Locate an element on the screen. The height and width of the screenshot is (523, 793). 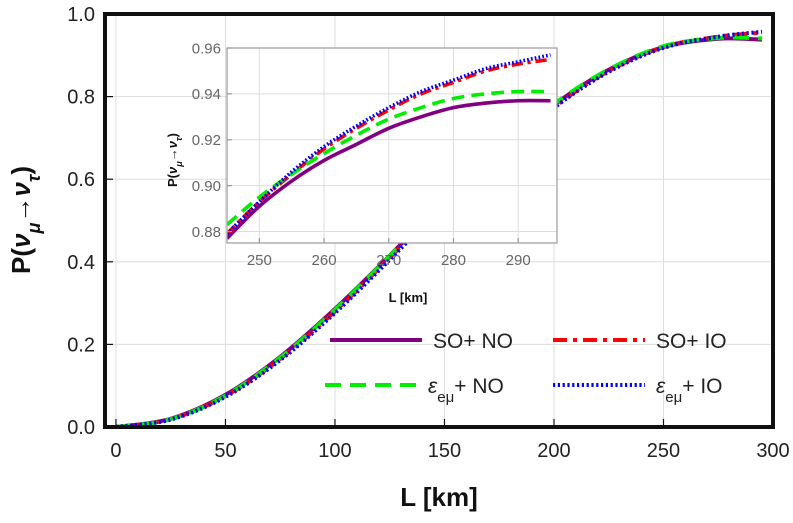
legend-item-3: εeμ+ NO is located at coordinates (414, 390).